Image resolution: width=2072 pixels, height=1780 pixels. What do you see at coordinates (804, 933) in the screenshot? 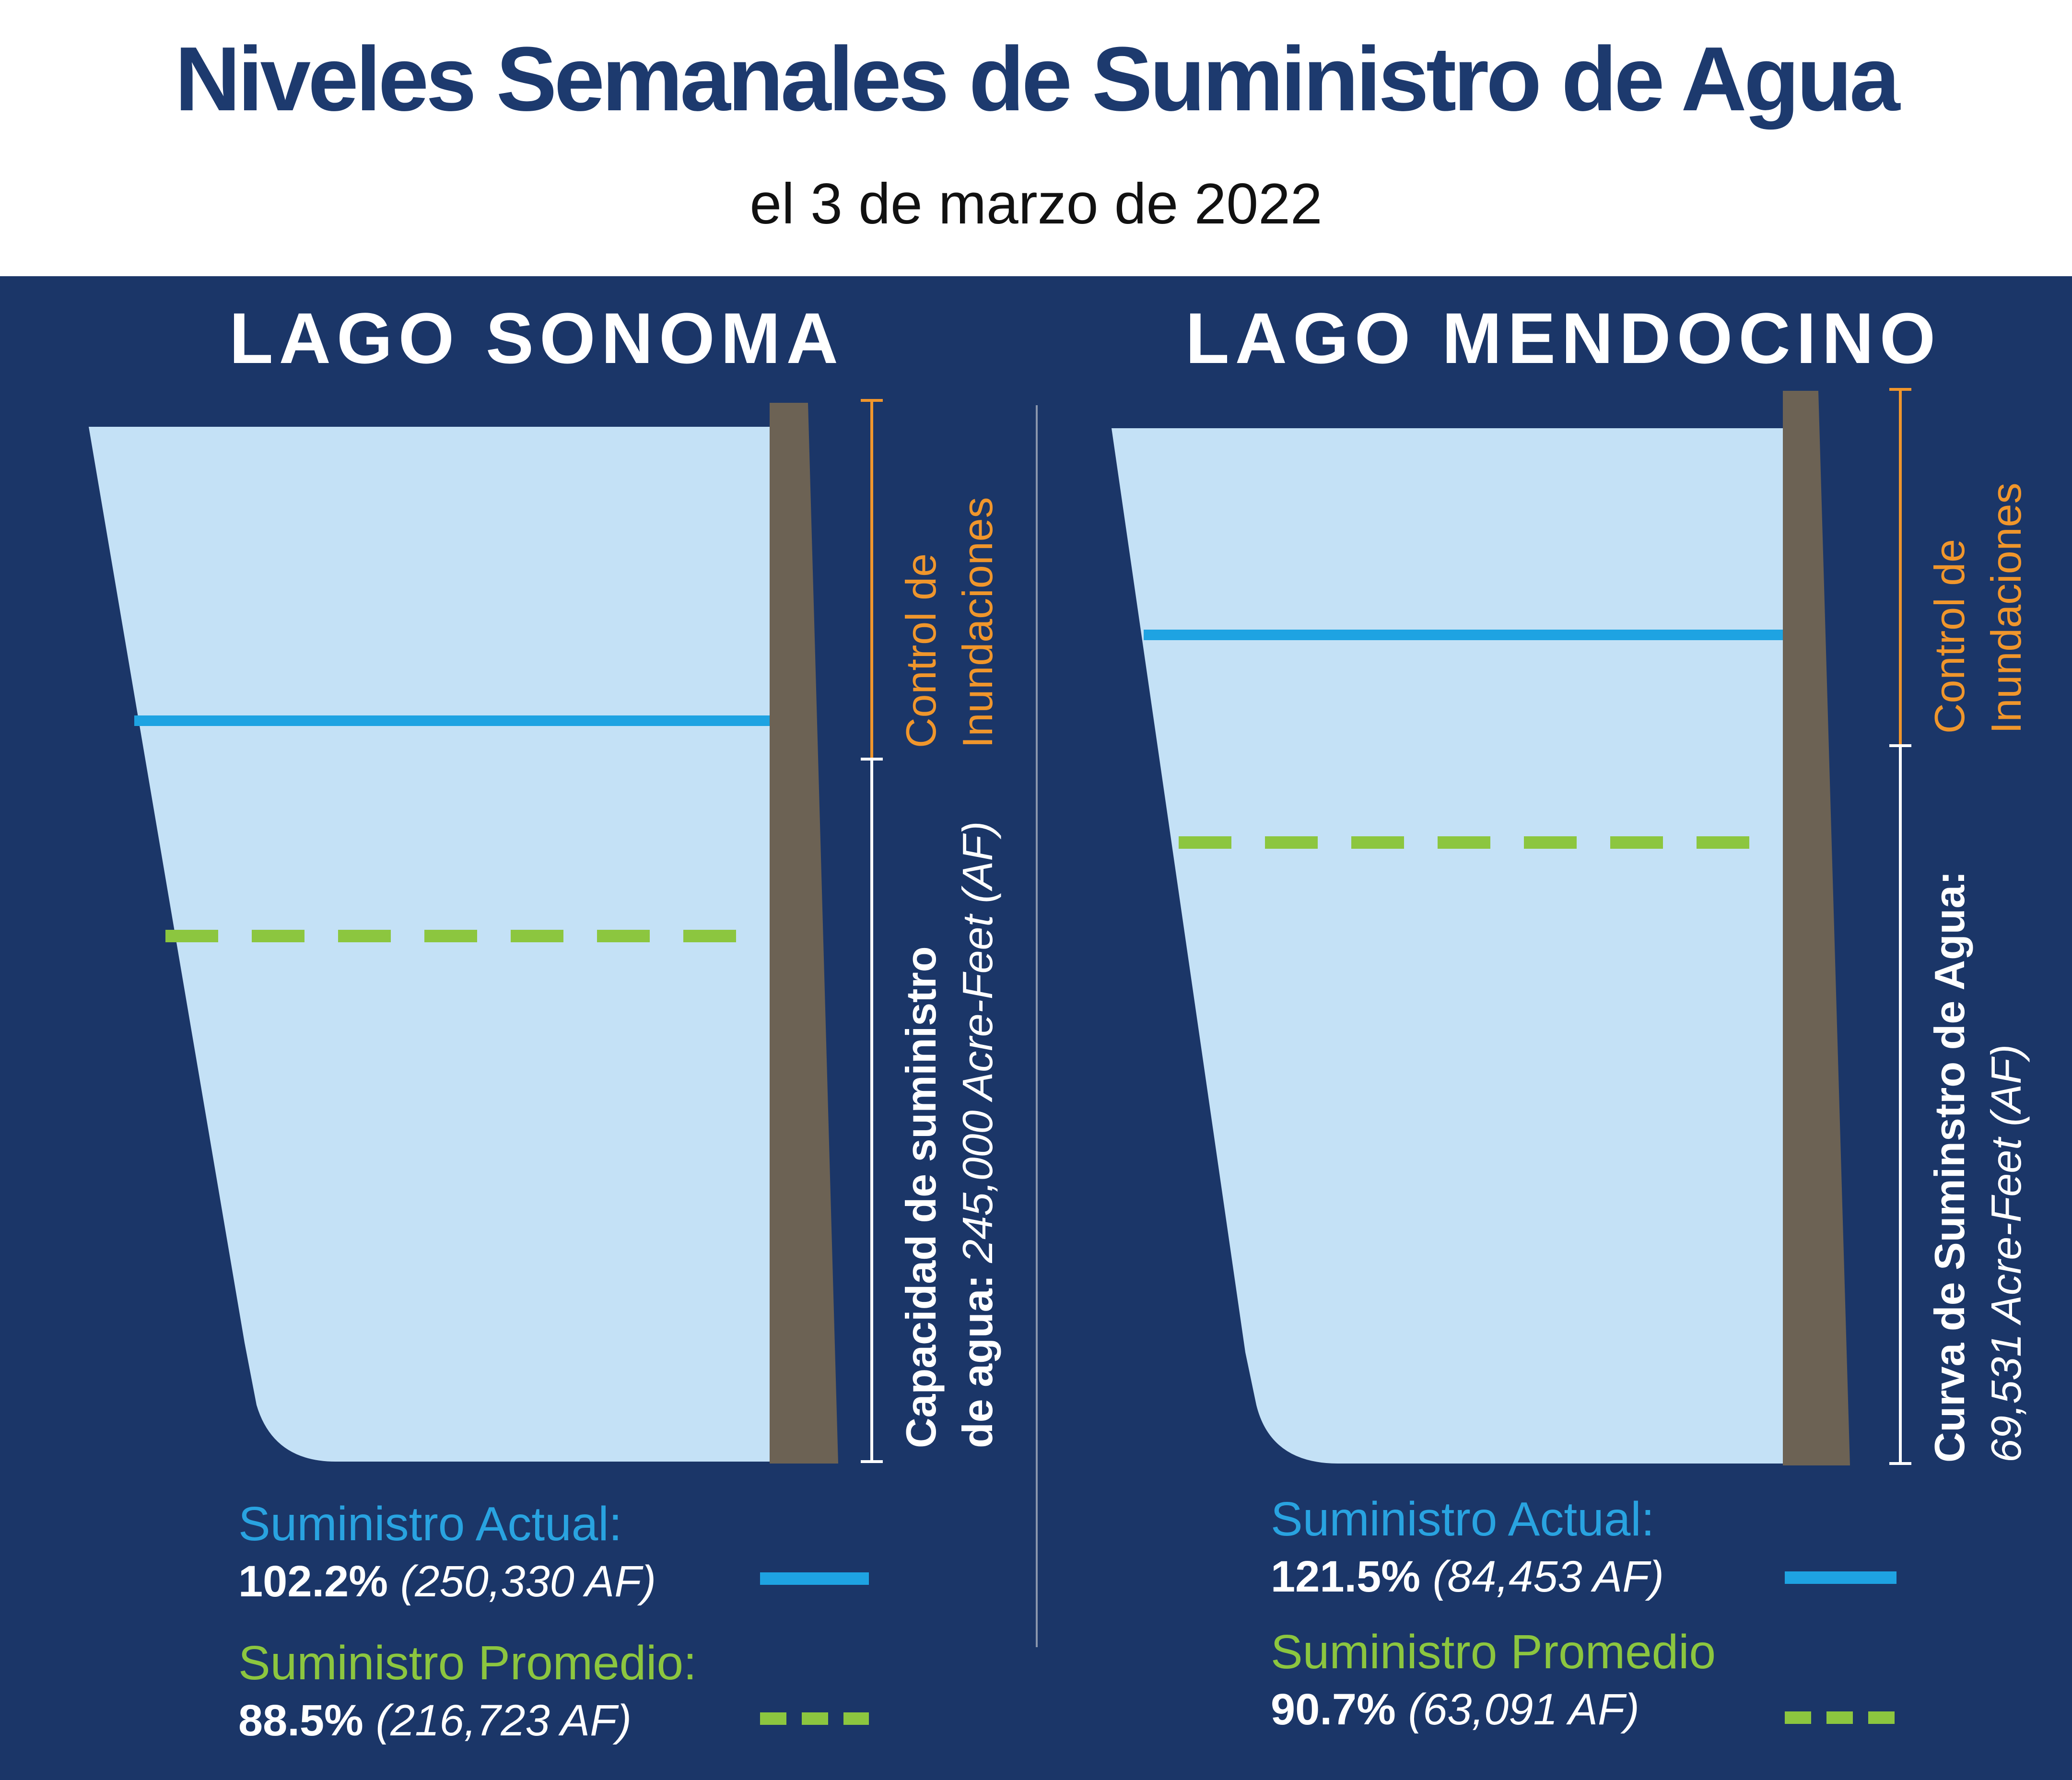
I see `dam-sonoma` at bounding box center [804, 933].